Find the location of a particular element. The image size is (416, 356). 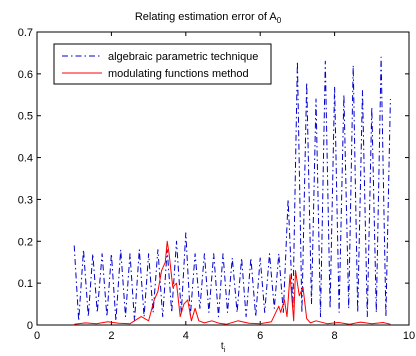

y-tick-label: 0.7 is located at coordinates (25, 33).